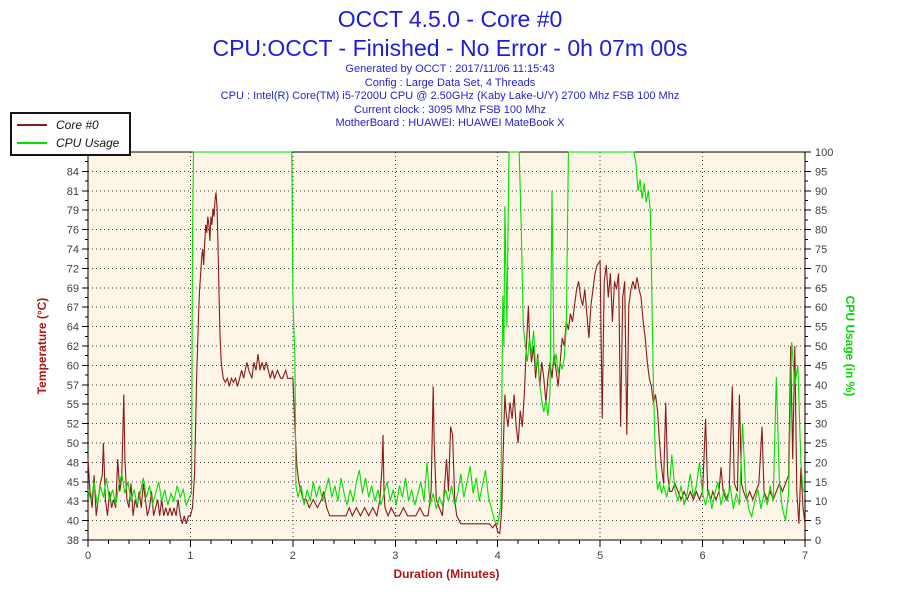  Describe the element at coordinates (73, 211) in the screenshot. I see `y-left-tick-label: 79` at that location.